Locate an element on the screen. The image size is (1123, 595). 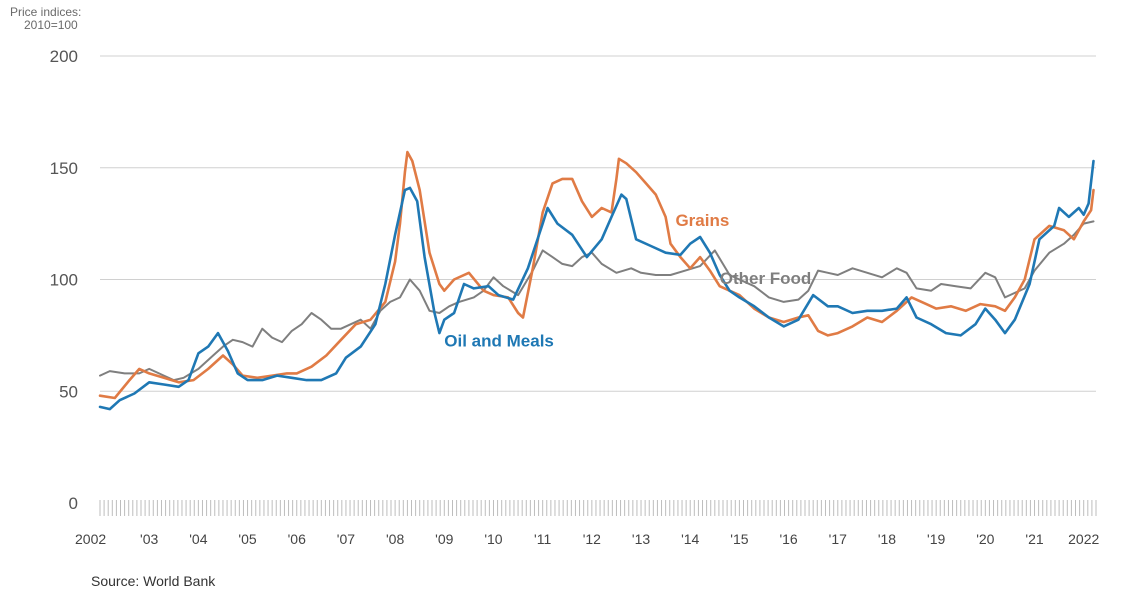
x-tick-label: '05 is located at coordinates (247, 539).